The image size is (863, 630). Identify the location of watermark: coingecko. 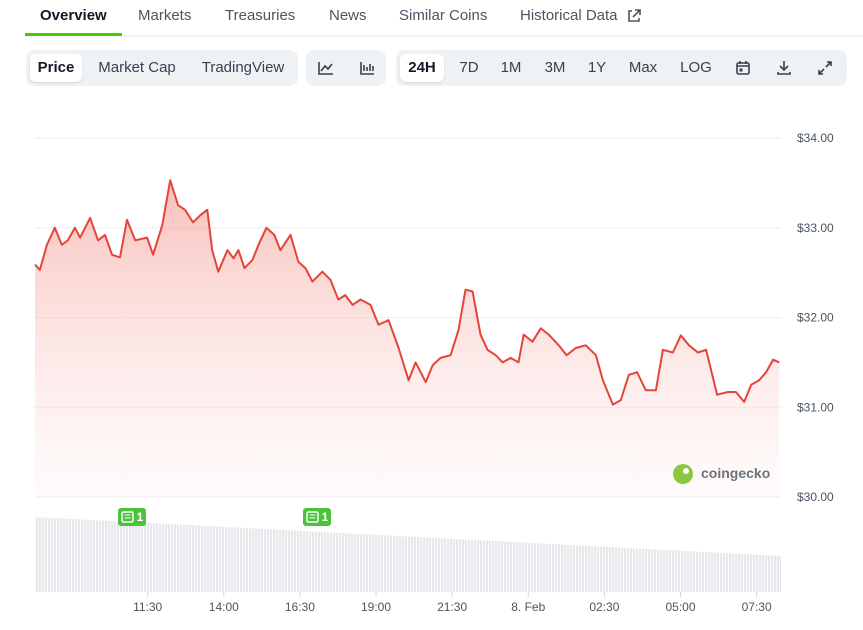
(721, 474).